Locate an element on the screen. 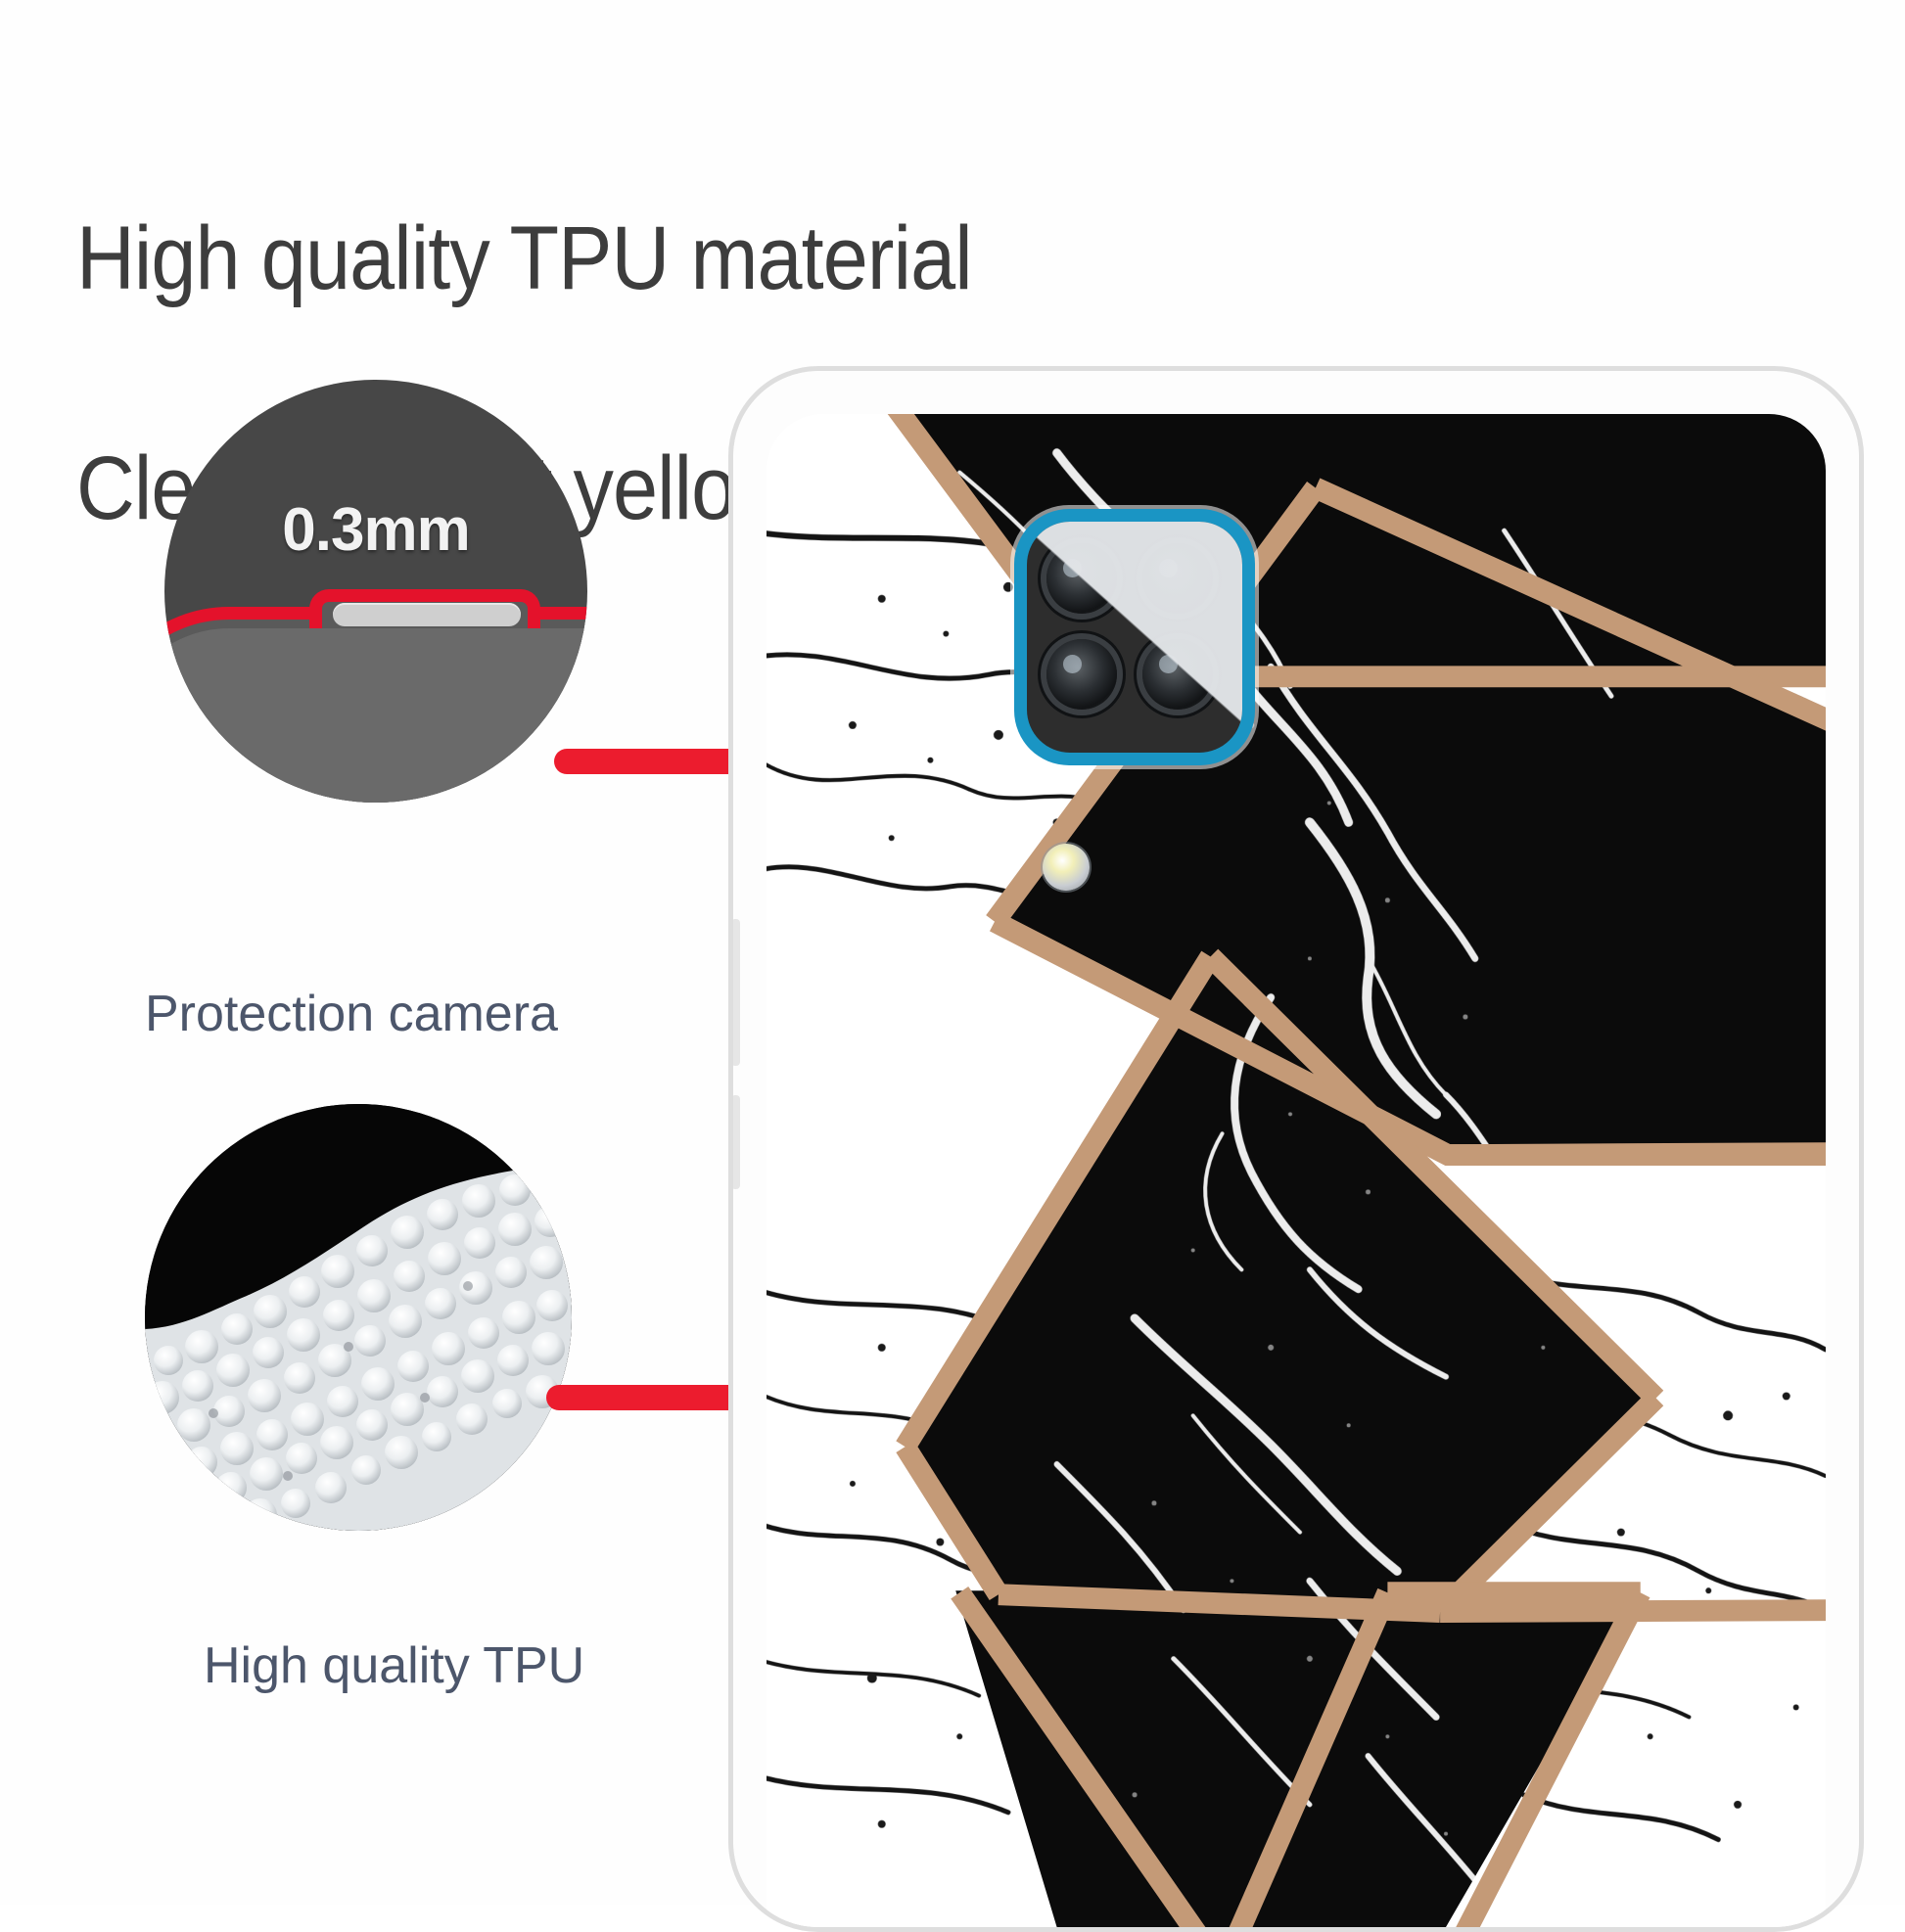 The width and height of the screenshot is (1905, 1932). volume-button is located at coordinates (736, 993).